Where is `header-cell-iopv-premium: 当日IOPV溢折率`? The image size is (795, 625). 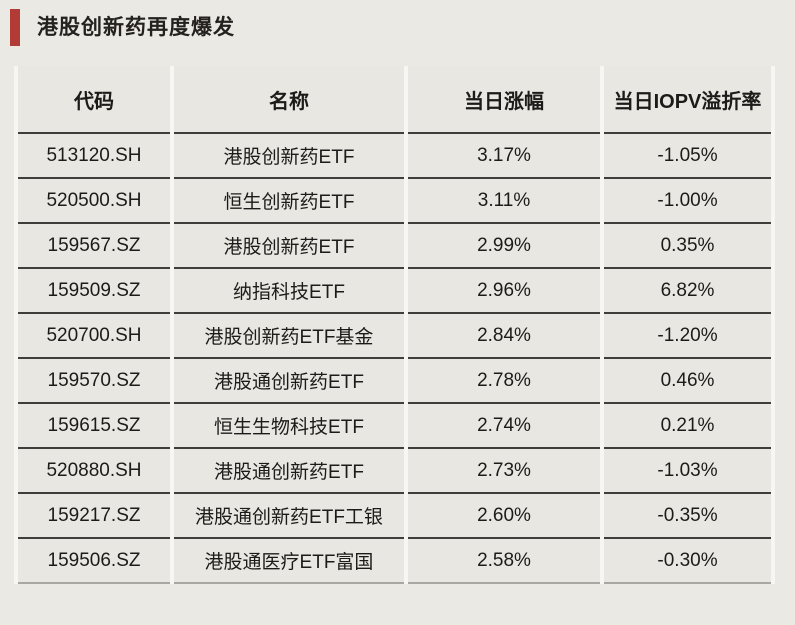
header-cell-iopv-premium: 当日IOPV溢折率 is located at coordinates (687, 100).